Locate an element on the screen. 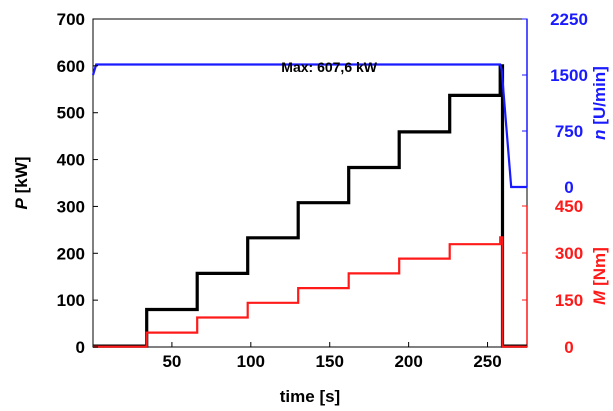  power-tick-label-3: 300 is located at coordinates (71, 206).